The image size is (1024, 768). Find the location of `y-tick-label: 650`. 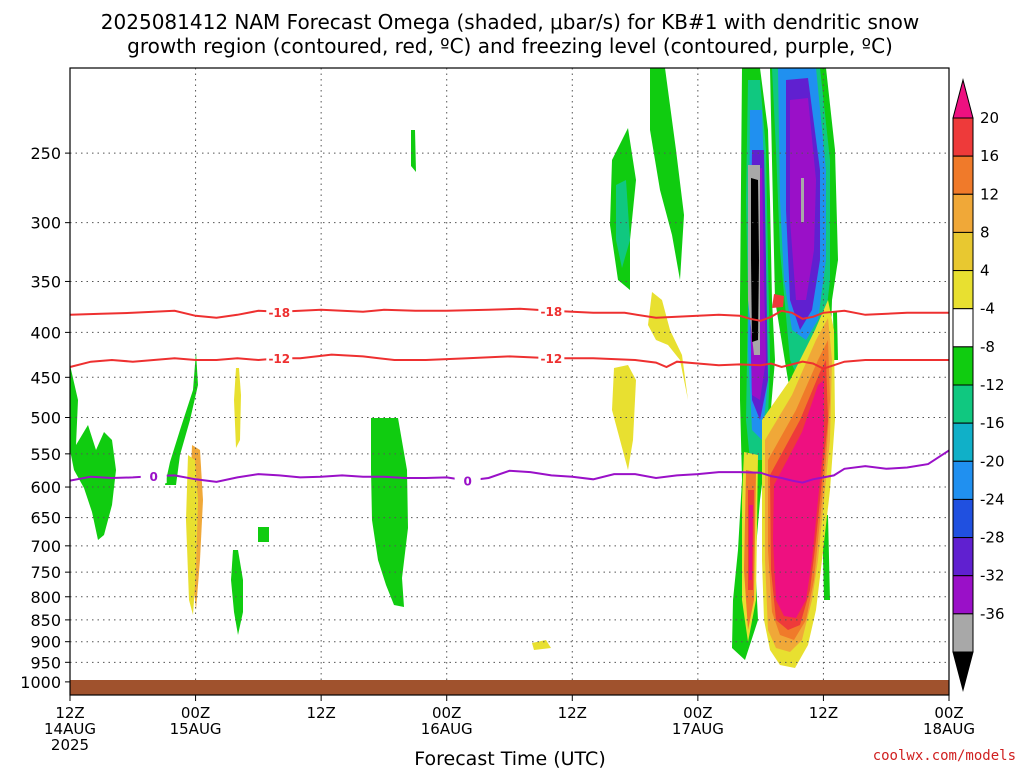

y-tick-label: 650 is located at coordinates (45, 518).